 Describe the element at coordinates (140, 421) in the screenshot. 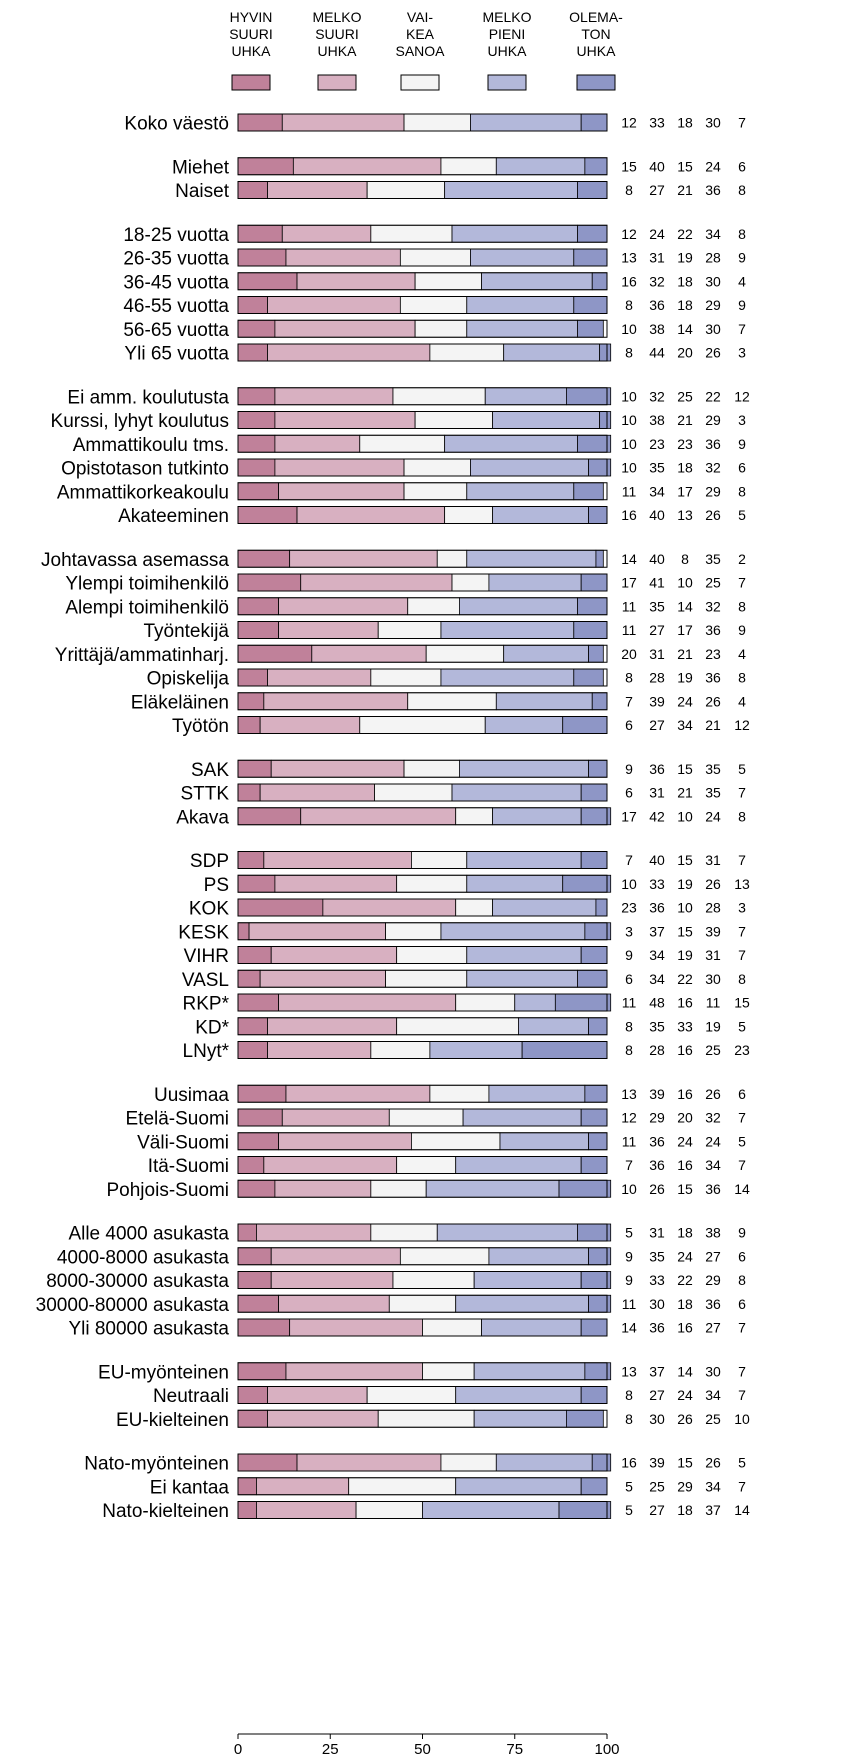

I see `row-label: Kurssi, lyhyt koulutus` at that location.